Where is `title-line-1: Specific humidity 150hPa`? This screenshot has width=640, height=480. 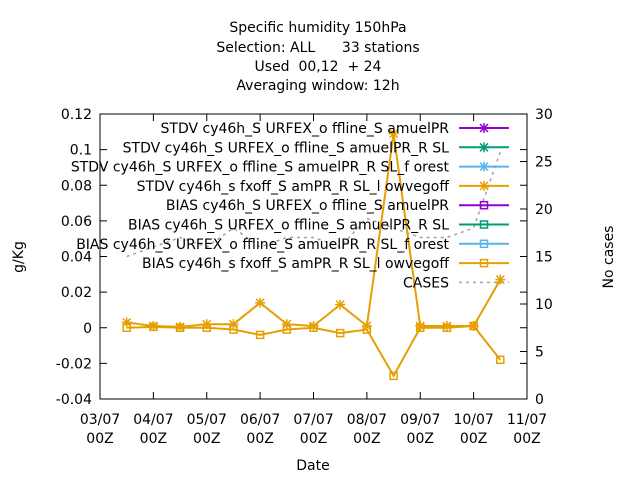 title-line-1: Specific humidity 150hPa is located at coordinates (317, 28).